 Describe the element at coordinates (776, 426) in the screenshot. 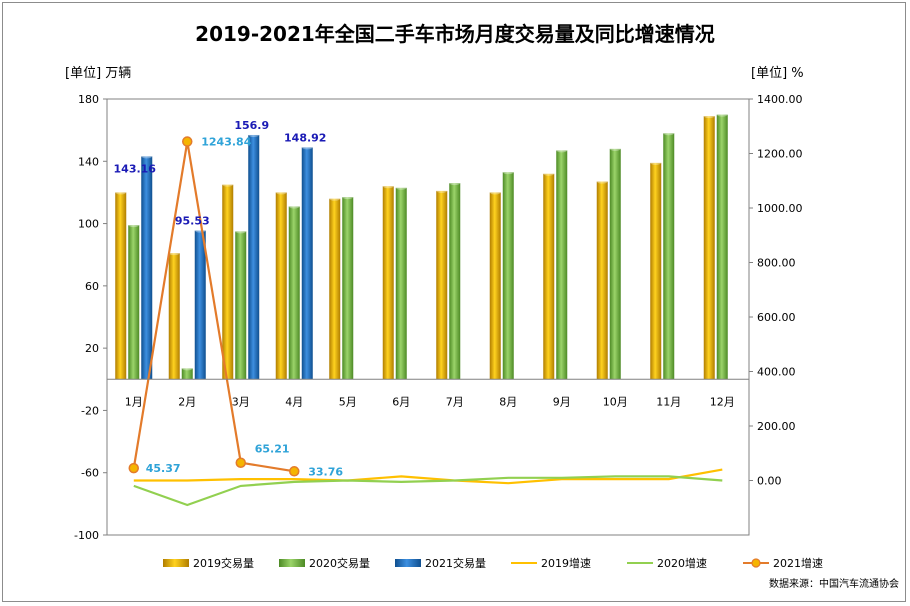

I see `right-tick-label: 200.00` at that location.